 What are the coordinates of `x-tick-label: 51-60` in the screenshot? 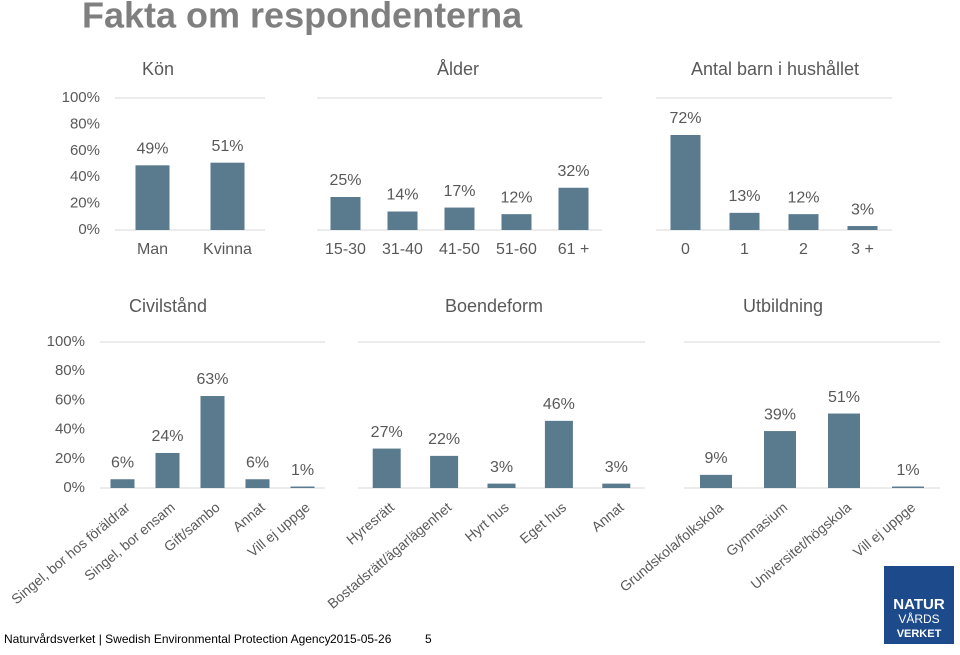 It's located at (516, 249).